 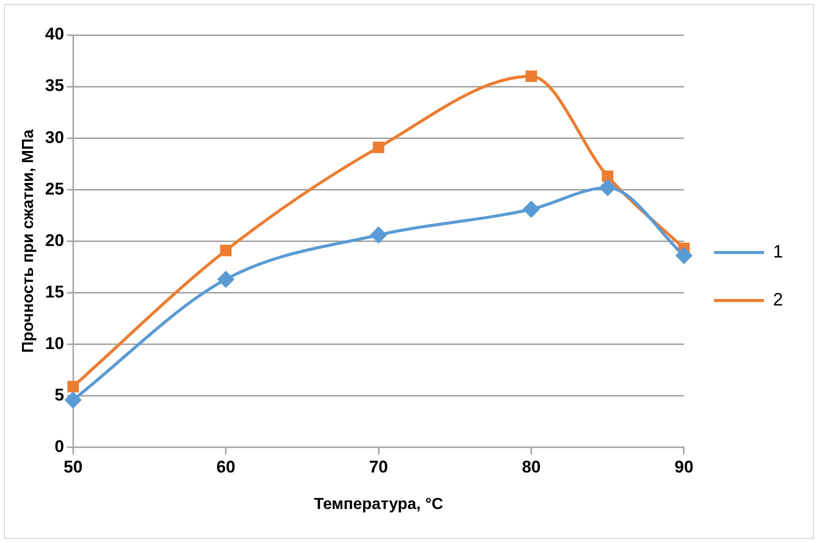 What do you see at coordinates (59, 446) in the screenshot?
I see `y-tick-label: 0` at bounding box center [59, 446].